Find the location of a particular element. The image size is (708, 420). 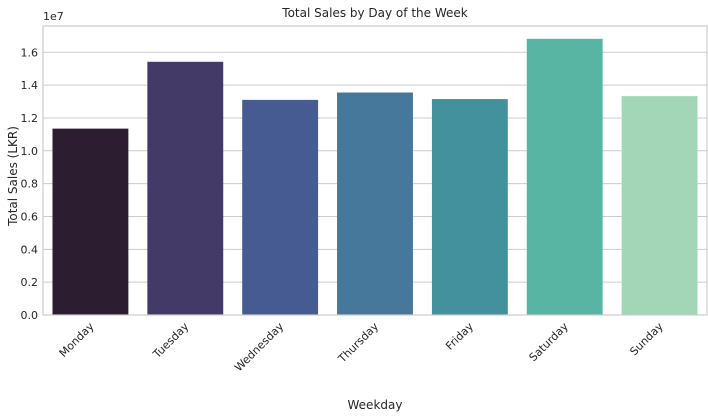

x-tick-label: Friday is located at coordinates (459, 336).